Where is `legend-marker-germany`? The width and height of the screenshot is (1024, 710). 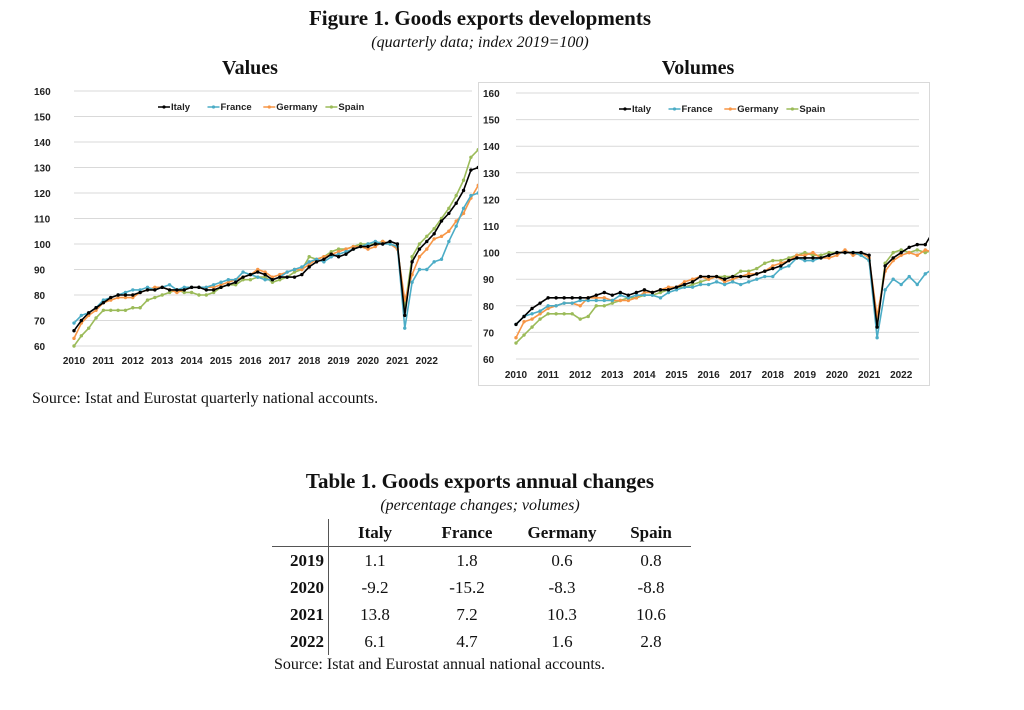 legend-marker-germany is located at coordinates (269, 107).